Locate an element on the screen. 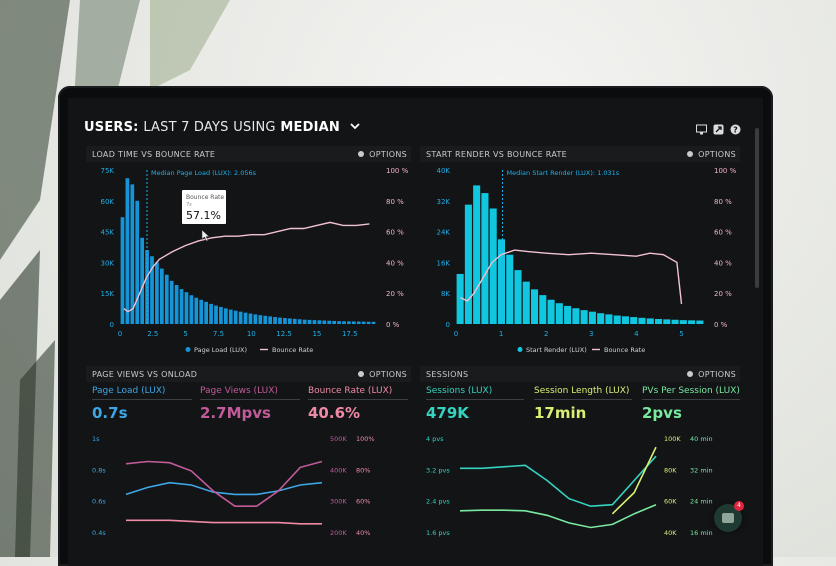 This screenshot has height=566, width=836. y-left-tick-label: 16K is located at coordinates (444, 263).